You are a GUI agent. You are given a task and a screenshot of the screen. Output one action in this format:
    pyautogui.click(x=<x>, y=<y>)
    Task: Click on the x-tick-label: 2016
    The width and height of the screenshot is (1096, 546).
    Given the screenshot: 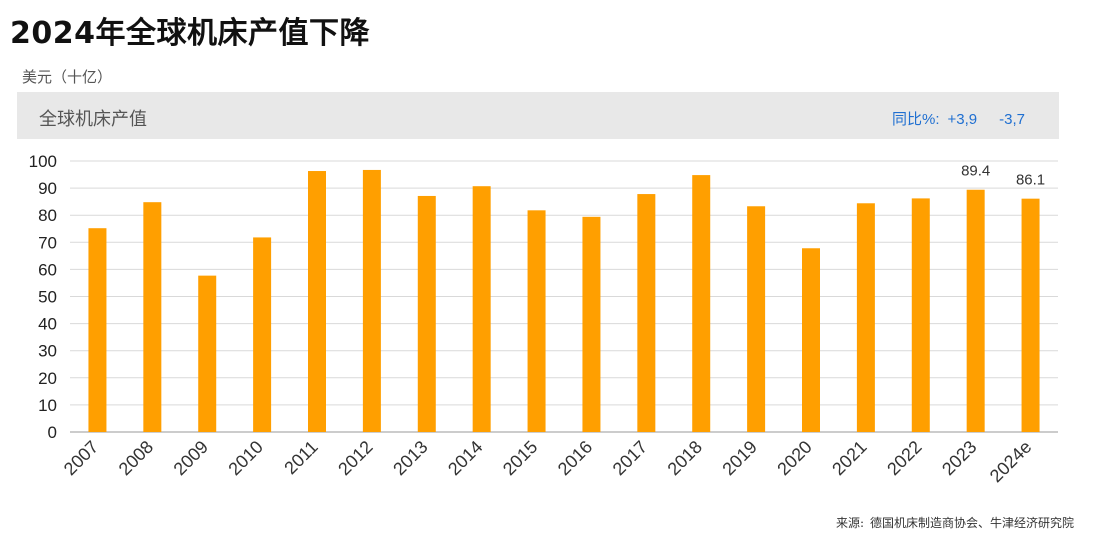 What is the action you would take?
    pyautogui.click(x=575, y=458)
    